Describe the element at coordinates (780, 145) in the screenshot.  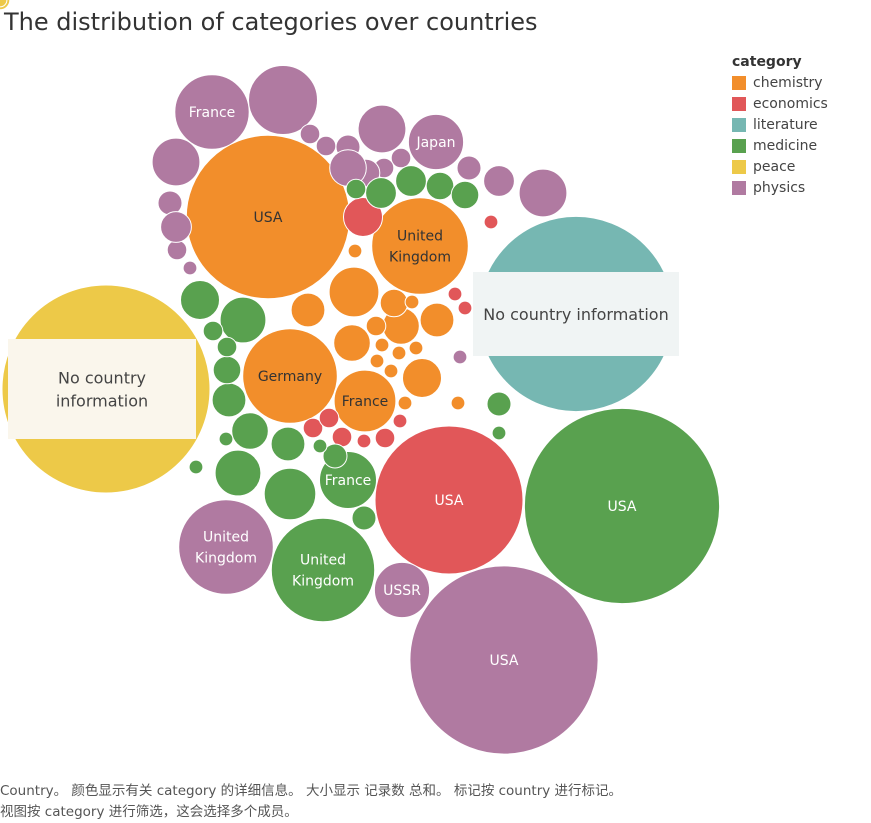
I see `legend-item-medicine: medicine` at that location.